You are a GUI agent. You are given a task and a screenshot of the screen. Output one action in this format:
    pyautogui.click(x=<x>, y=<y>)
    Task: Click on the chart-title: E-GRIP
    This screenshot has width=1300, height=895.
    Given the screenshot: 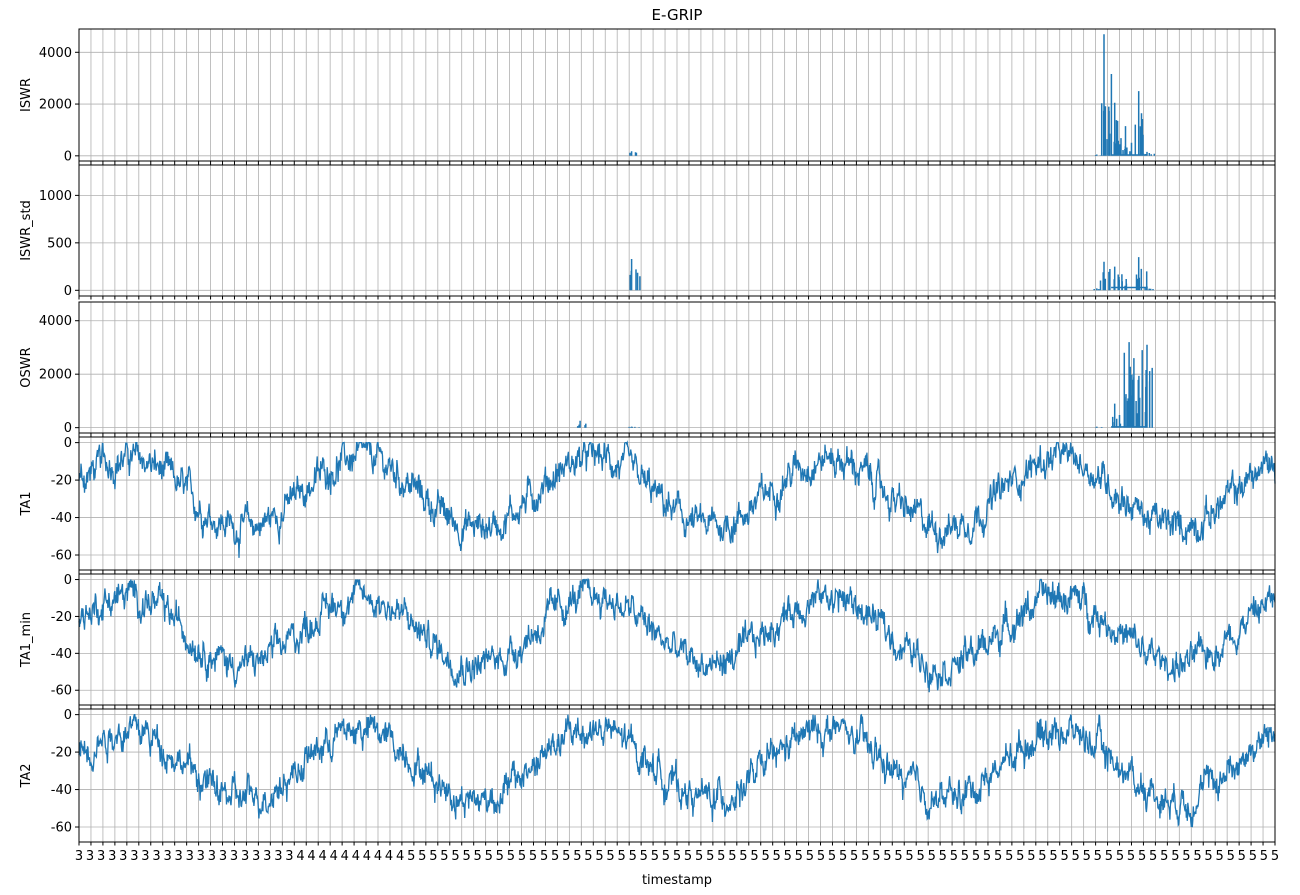 What is the action you would take?
    pyautogui.click(x=677, y=15)
    